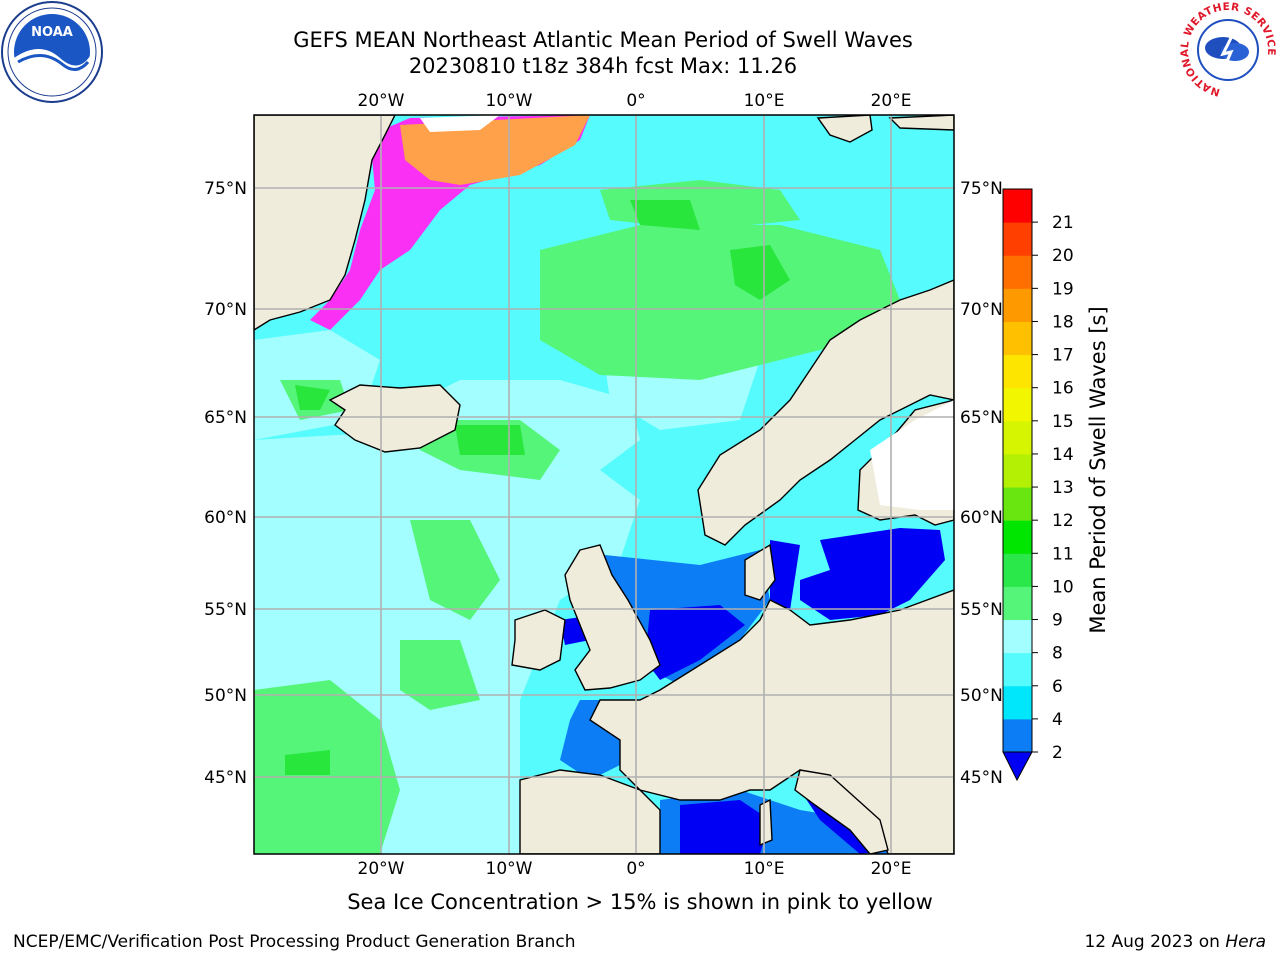 The width and height of the screenshot is (1280, 960). Describe the element at coordinates (381, 101) in the screenshot. I see `lon-label-top: 20°W` at that location.